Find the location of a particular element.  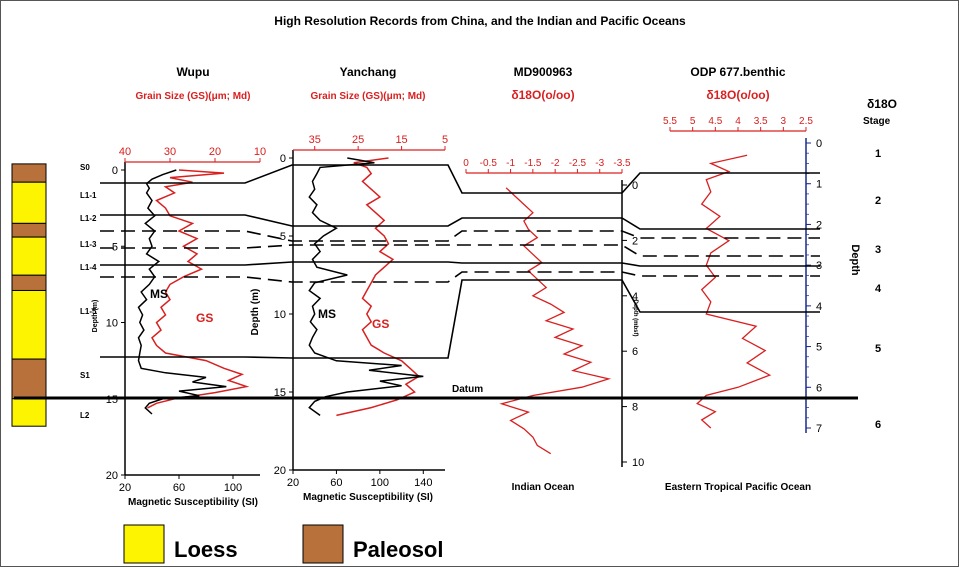

isotope-tick-label: 5 is located at coordinates (693, 121).